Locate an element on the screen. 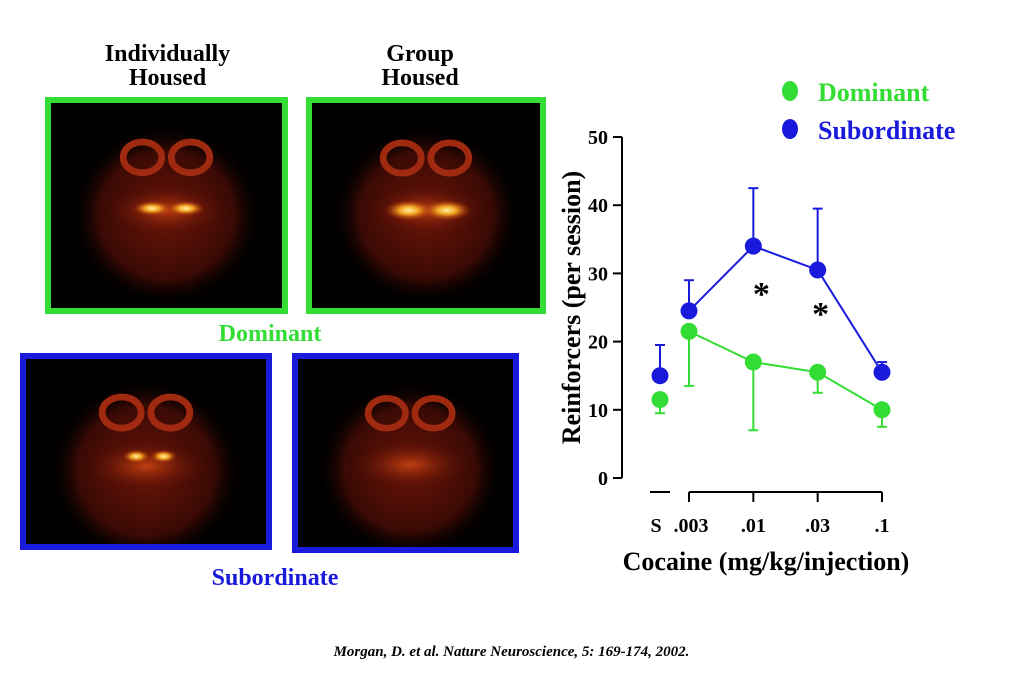 The height and width of the screenshot is (682, 1023). y-tick-label: 0 is located at coordinates (603, 479).